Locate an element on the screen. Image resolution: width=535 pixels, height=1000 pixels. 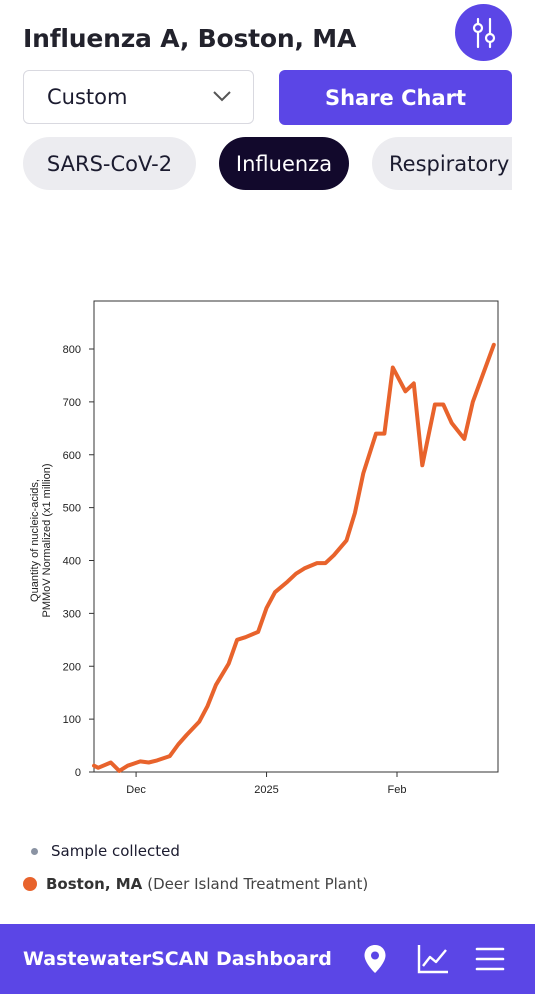
x-tick-label: Feb is located at coordinates (397, 790).